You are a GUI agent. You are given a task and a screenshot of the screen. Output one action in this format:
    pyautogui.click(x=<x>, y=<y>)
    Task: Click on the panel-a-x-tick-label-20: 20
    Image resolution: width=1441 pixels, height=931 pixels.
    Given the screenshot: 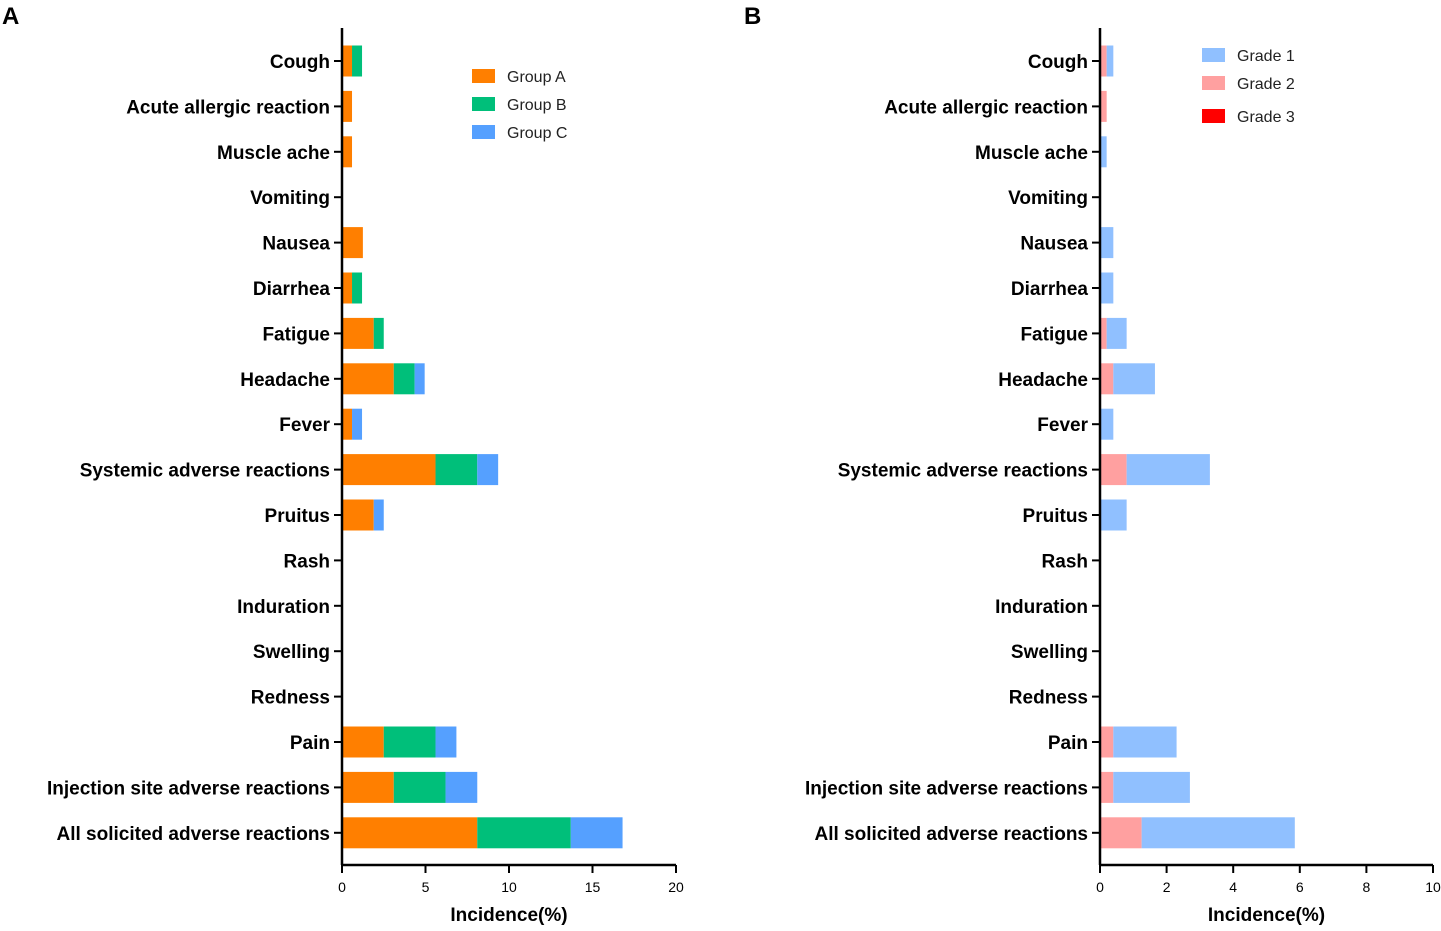 What is the action you would take?
    pyautogui.click(x=676, y=887)
    